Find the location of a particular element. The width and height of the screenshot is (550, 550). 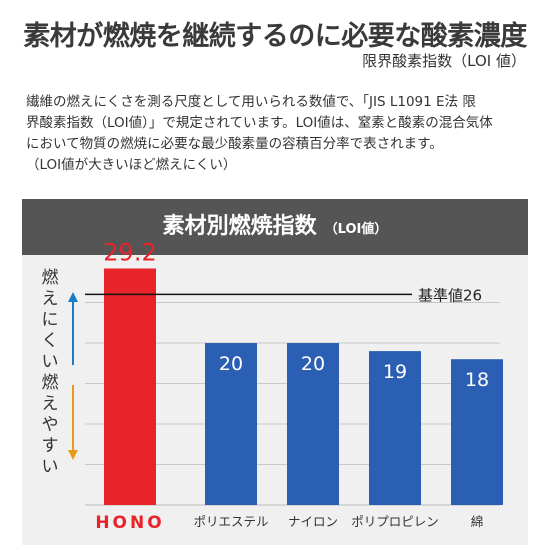

reference-line-group: 基準値26 is located at coordinates (283, 295).